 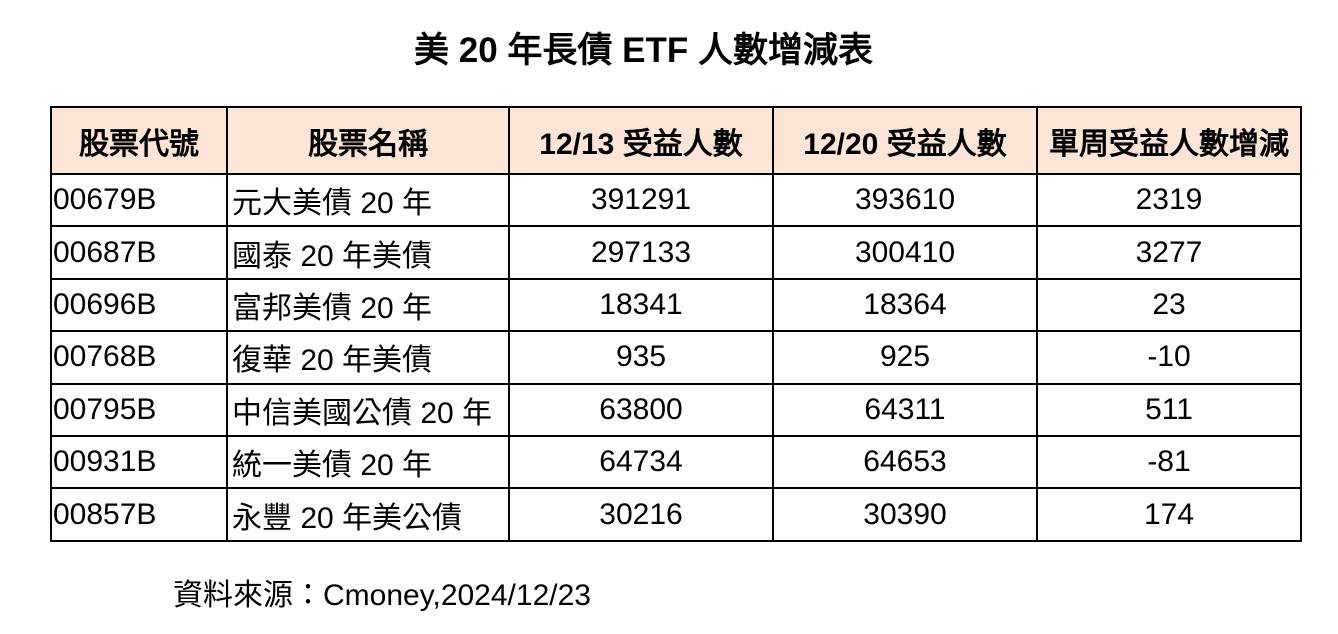 I want to click on cell-holders-1213: 63800, so click(x=641, y=409).